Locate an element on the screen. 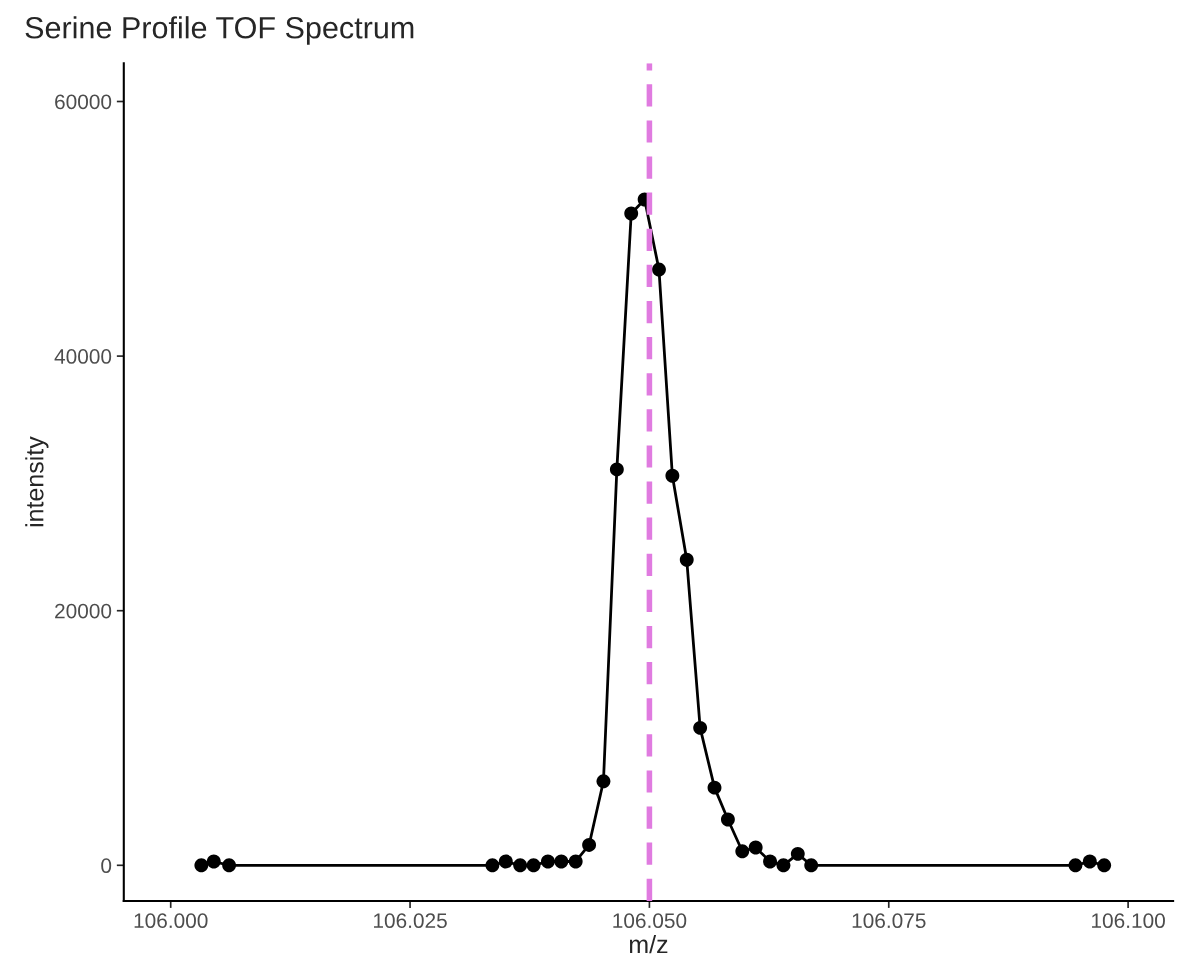 Image resolution: width=1179 pixels, height=974 pixels. x-axis-title: m/z is located at coordinates (648, 944).